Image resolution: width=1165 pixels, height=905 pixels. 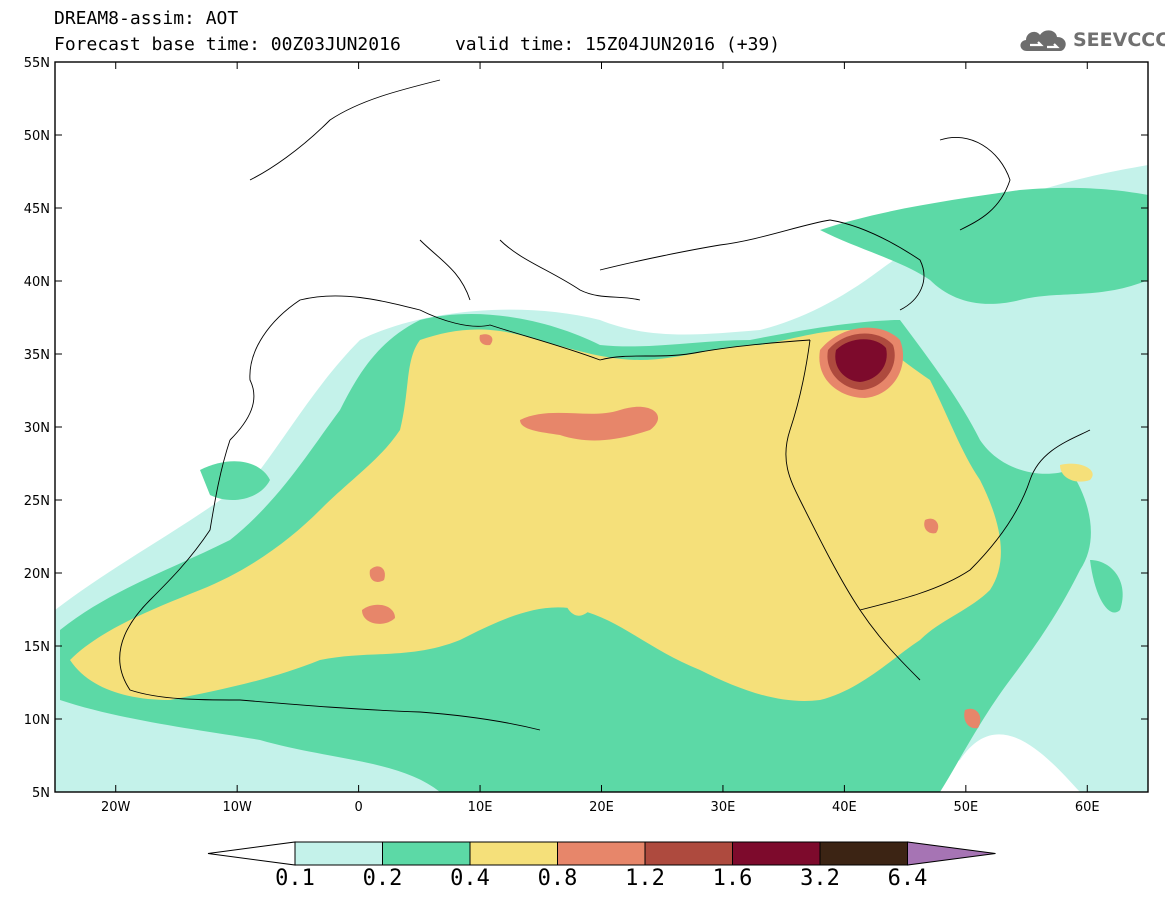 I want to click on colorbar-label: 0.8, so click(x=557, y=878).